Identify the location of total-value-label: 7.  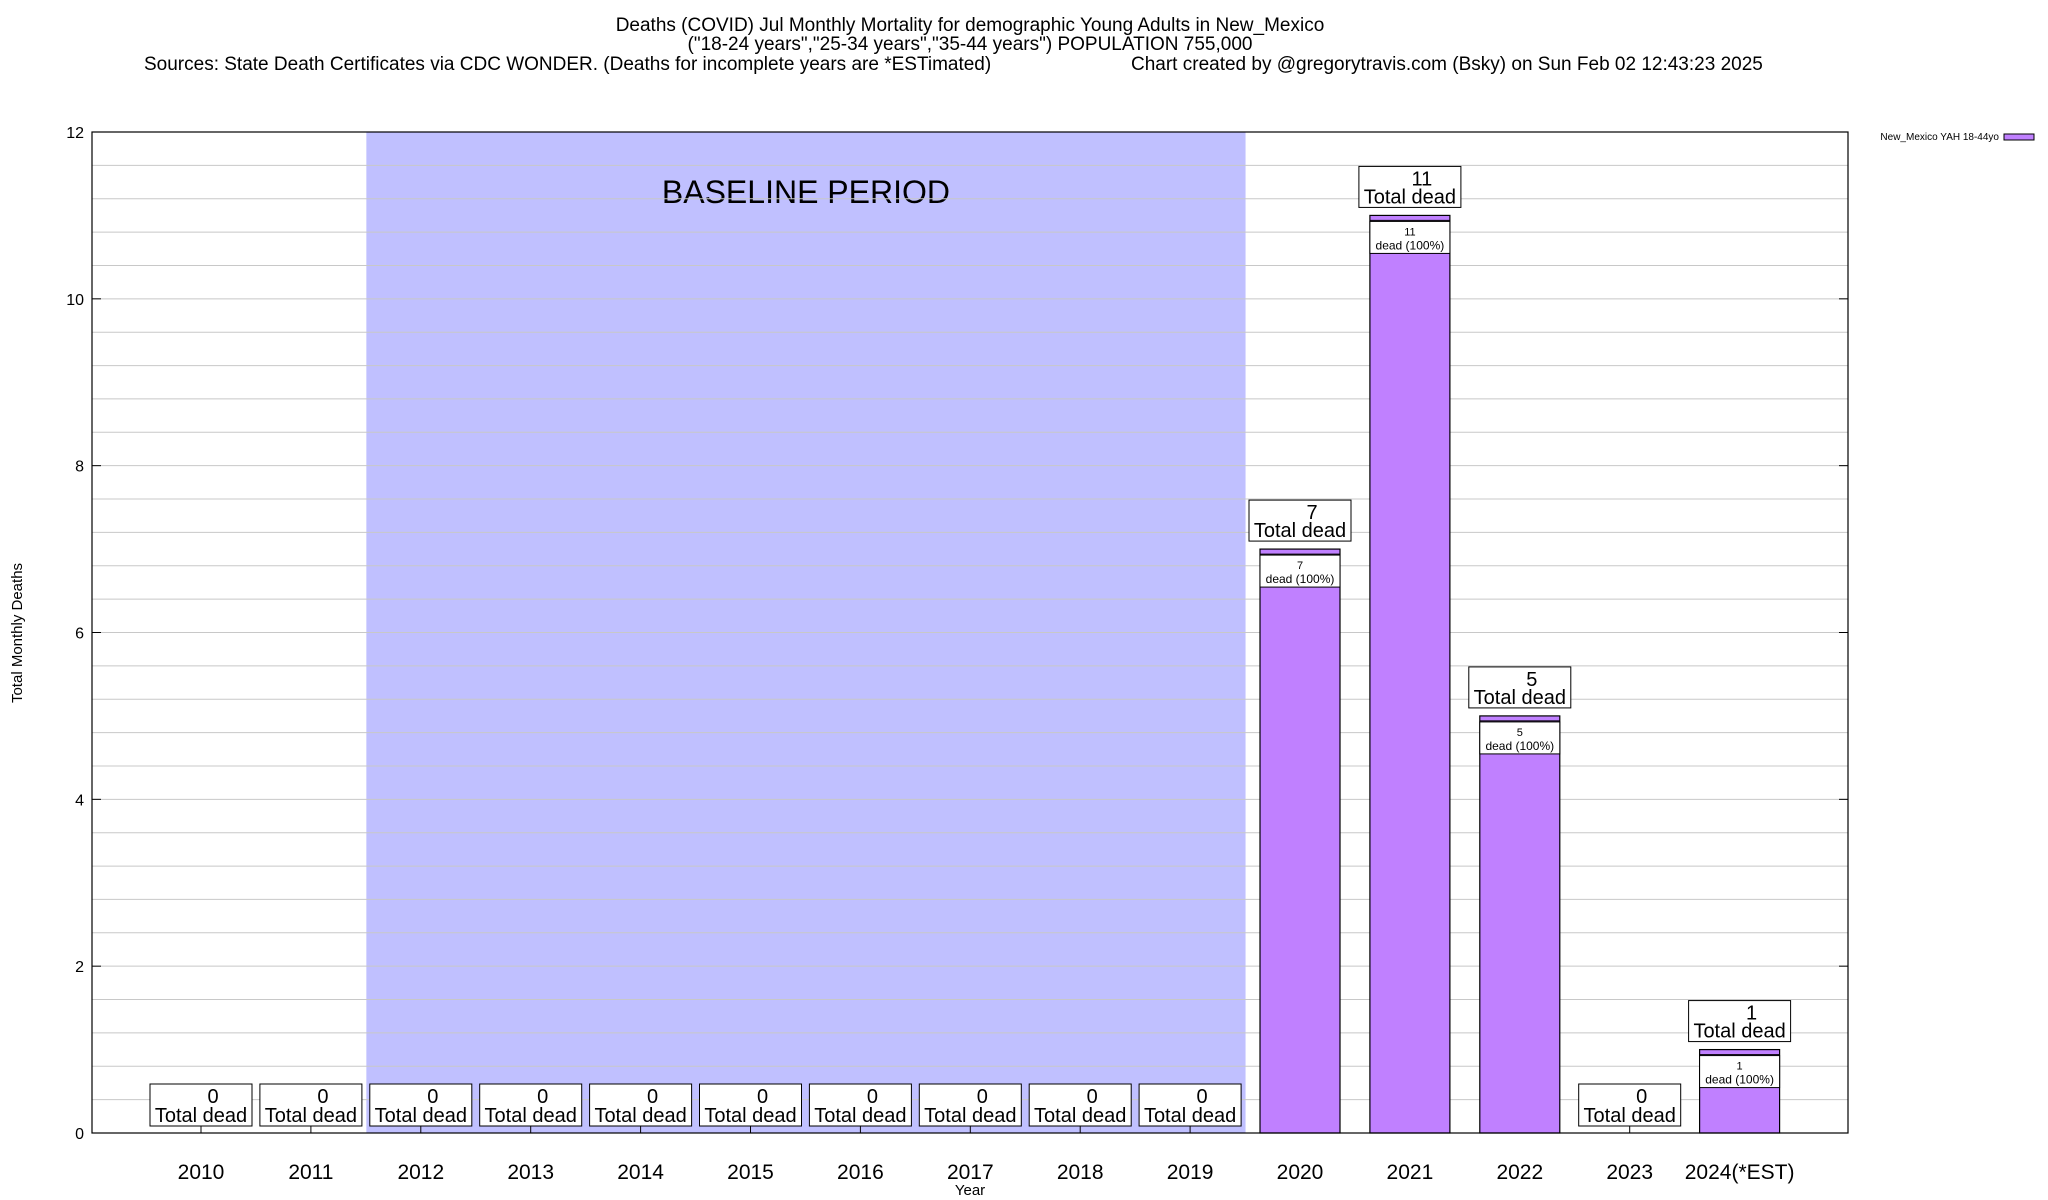
(1311, 513).